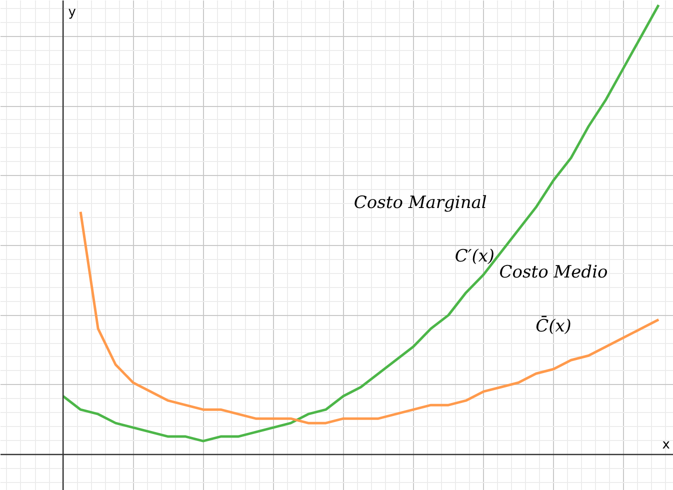 The height and width of the screenshot is (490, 673). What do you see at coordinates (72, 12) in the screenshot?
I see `y-axis-title: y` at bounding box center [72, 12].